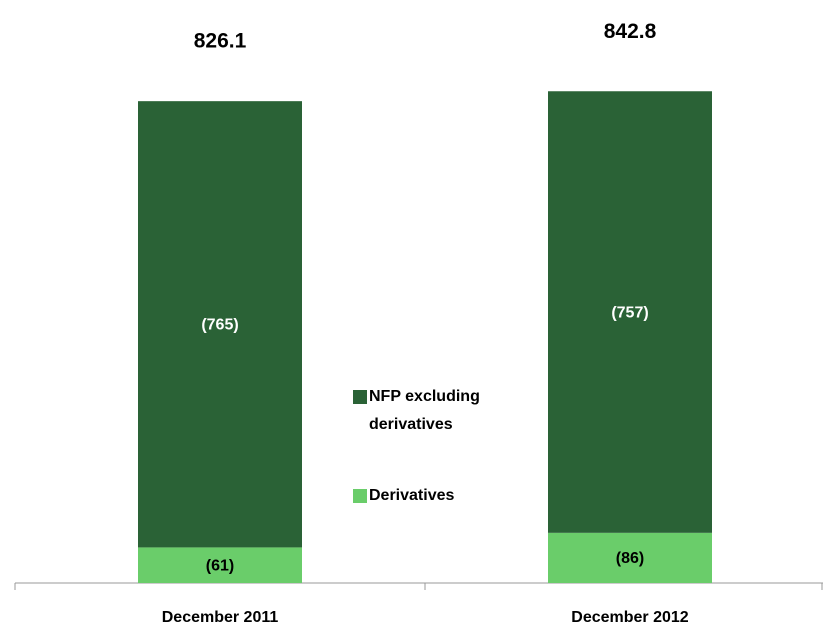 The height and width of the screenshot is (628, 823). Describe the element at coordinates (630, 617) in the screenshot. I see `x-tick-label: December 2012` at that location.